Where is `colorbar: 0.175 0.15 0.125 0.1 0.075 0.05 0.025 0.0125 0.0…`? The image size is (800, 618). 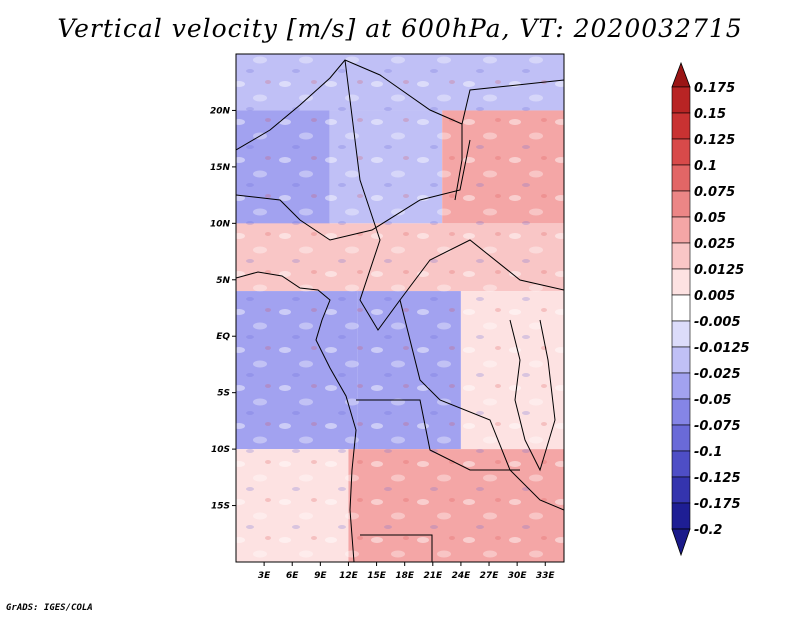
colorbar: 0.175 0.15 0.125 0.1 0.075 0.05 0.025 0.0125 0.0… is located at coordinates (710, 309).